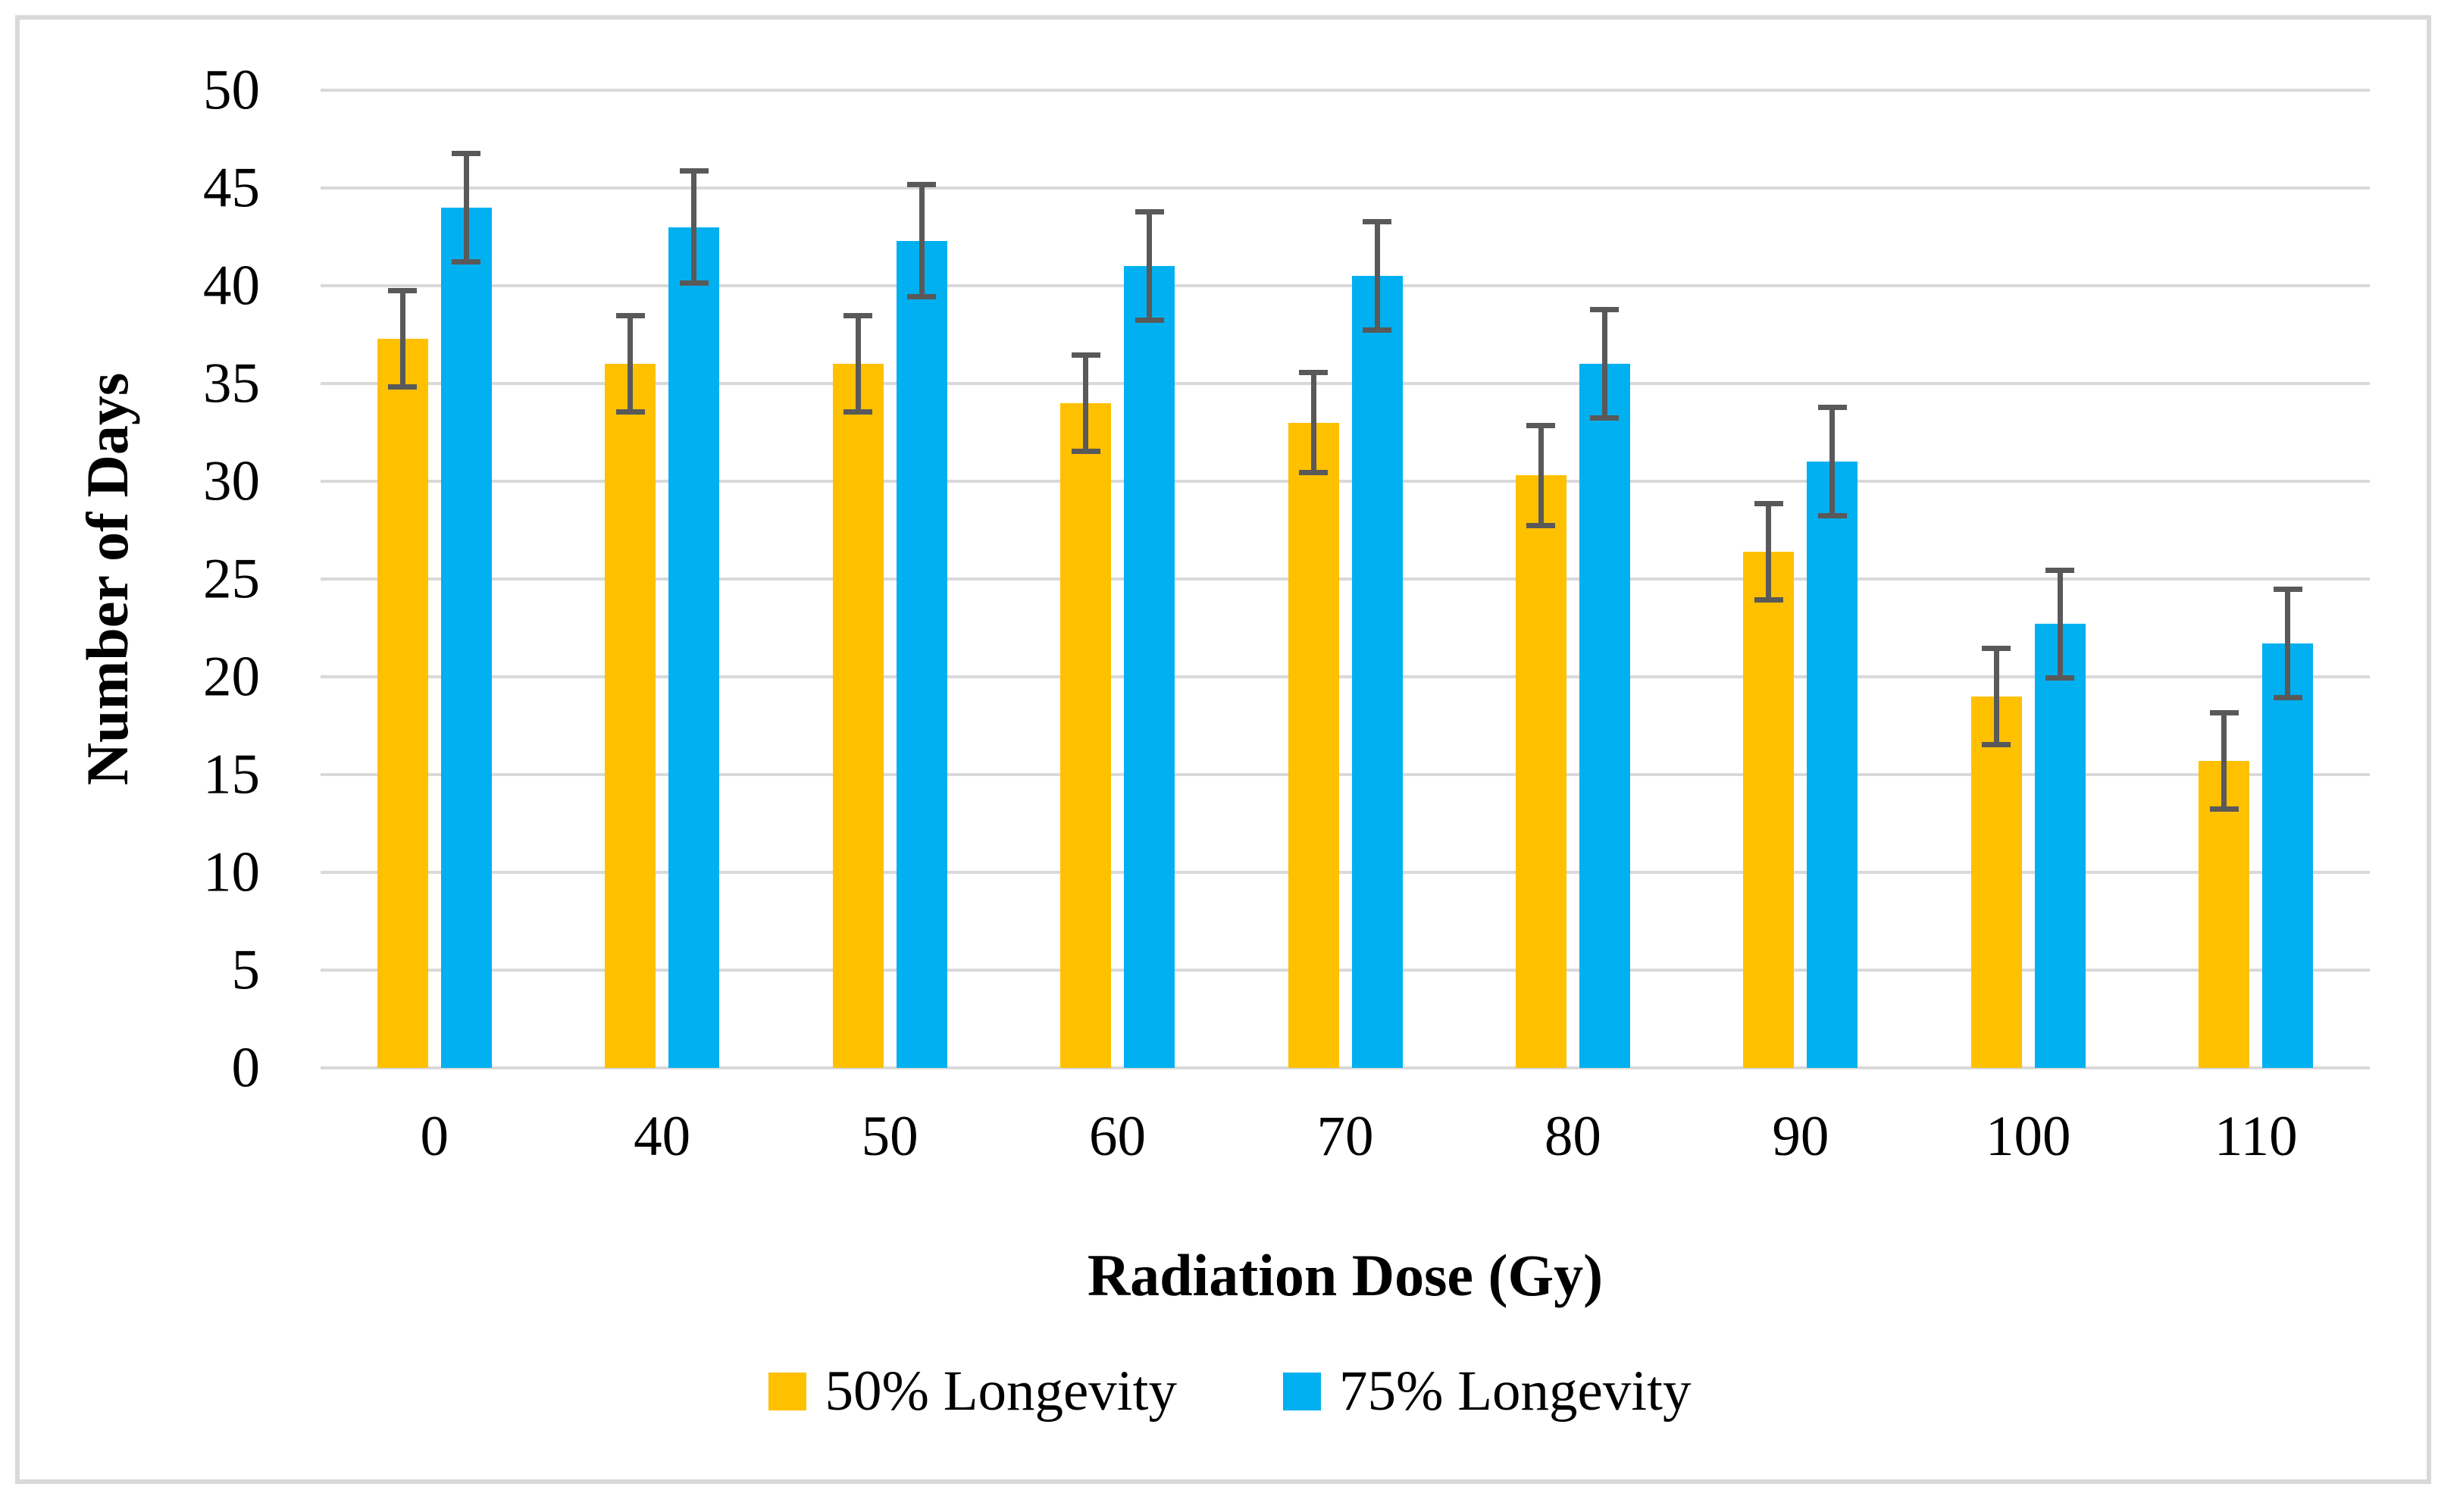 This screenshot has width=2460, height=1512. What do you see at coordinates (1515, 1391) in the screenshot?
I see `legend-label: 75% Longevity` at bounding box center [1515, 1391].